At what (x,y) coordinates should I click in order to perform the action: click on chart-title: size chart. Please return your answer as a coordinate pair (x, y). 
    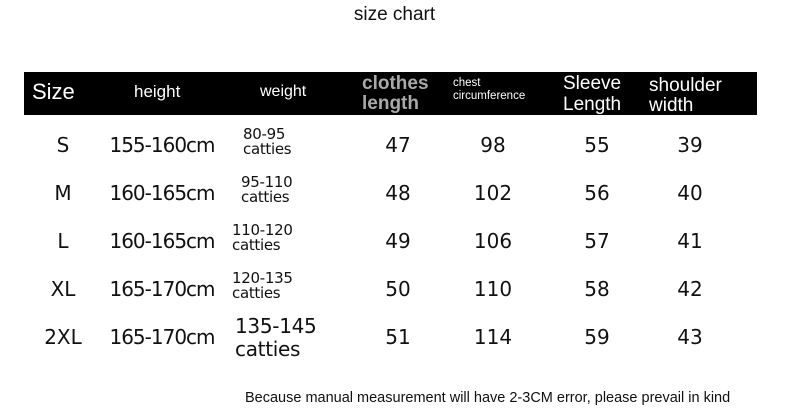
    Looking at the image, I should click on (394, 14).